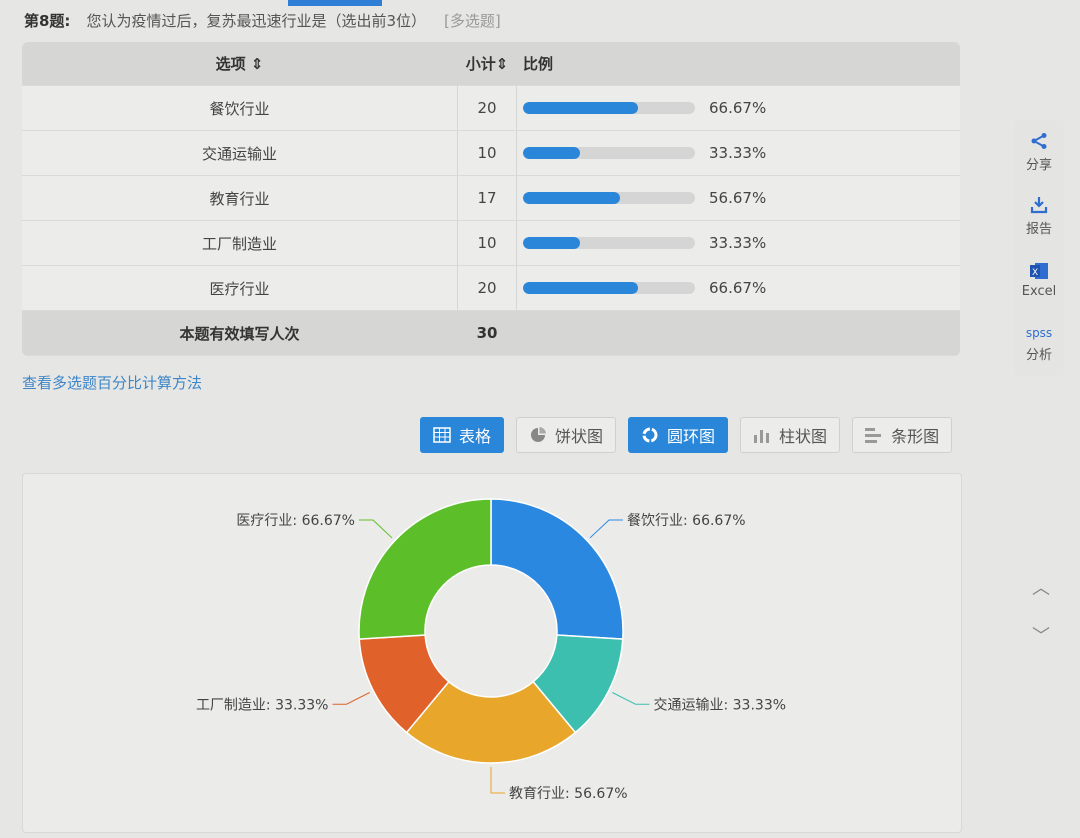  Describe the element at coordinates (874, 435) in the screenshot. I see `horizontal-bar-icon` at that location.